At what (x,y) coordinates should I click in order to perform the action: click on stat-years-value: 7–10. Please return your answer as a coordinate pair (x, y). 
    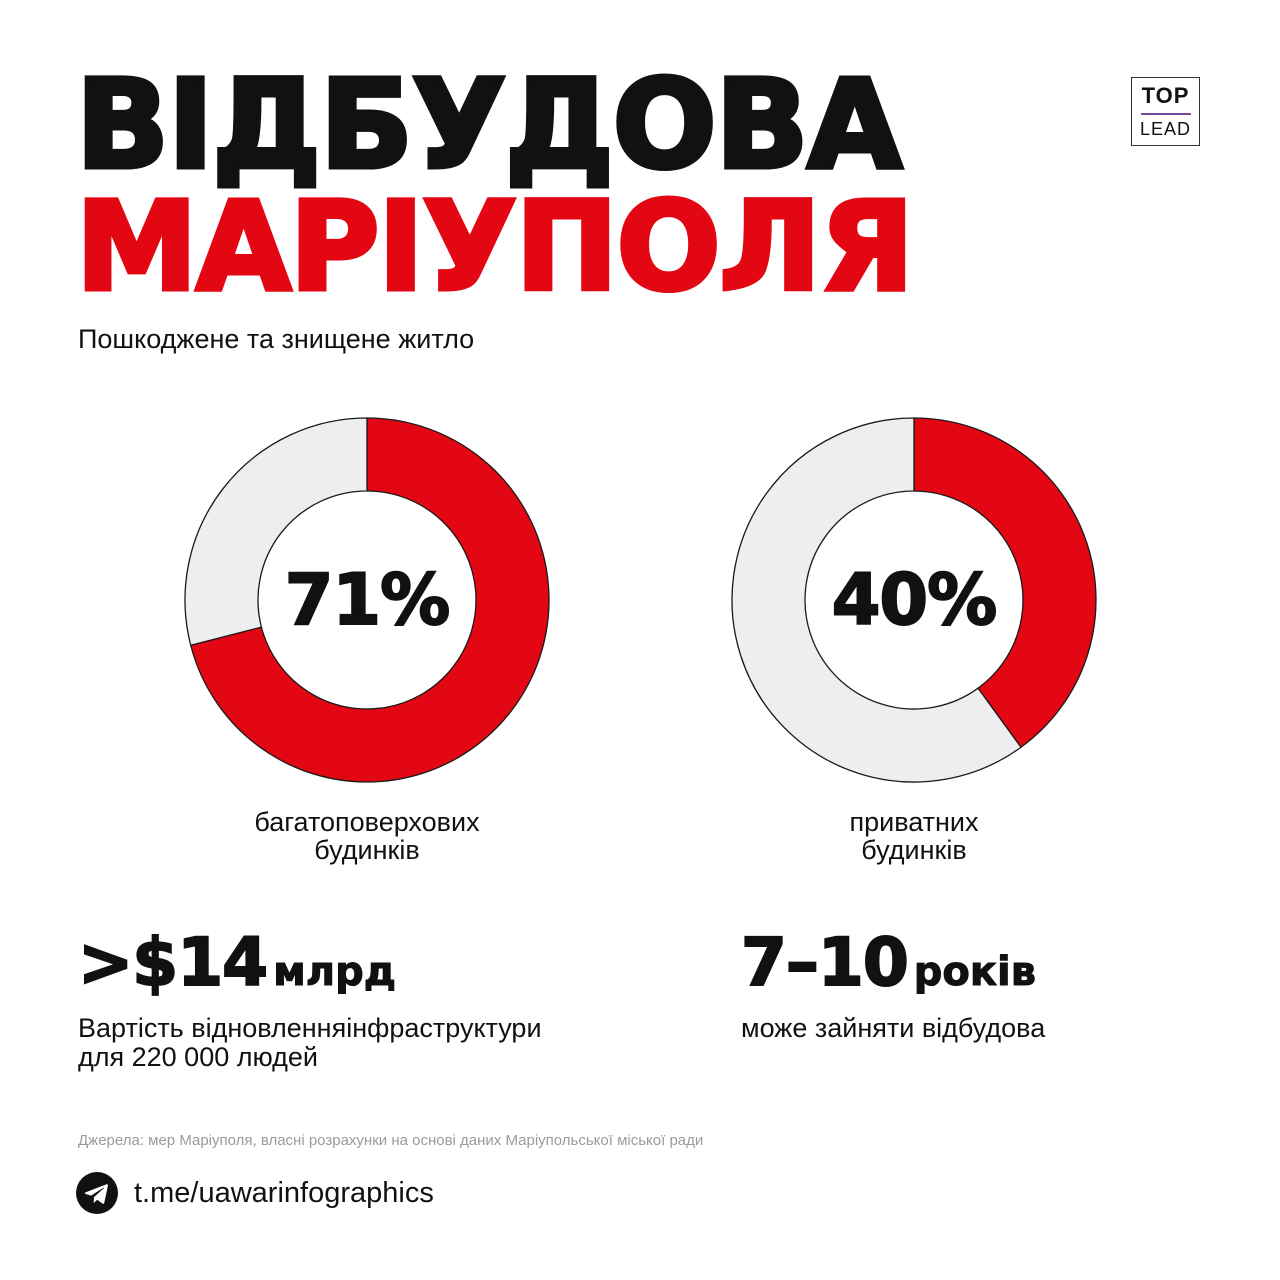
    Looking at the image, I should click on (825, 962).